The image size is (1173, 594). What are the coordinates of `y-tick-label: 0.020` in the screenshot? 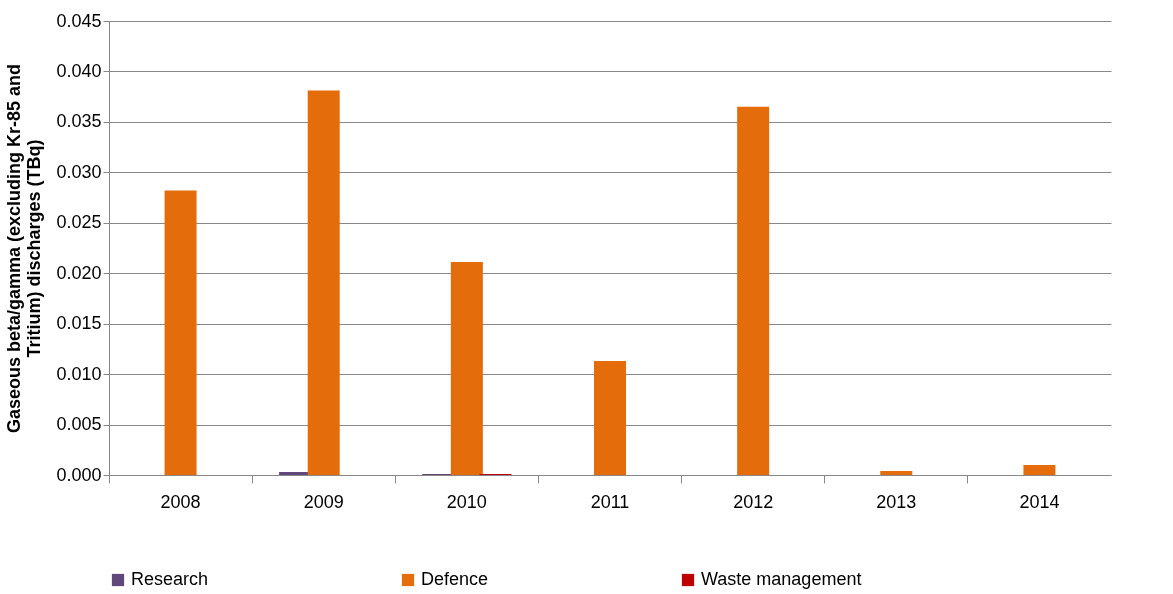 It's located at (79, 272).